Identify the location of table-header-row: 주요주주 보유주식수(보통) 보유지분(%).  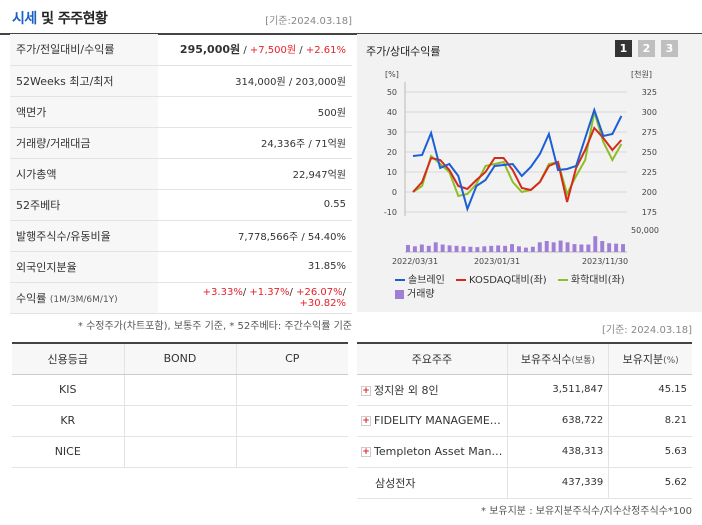
(524, 358).